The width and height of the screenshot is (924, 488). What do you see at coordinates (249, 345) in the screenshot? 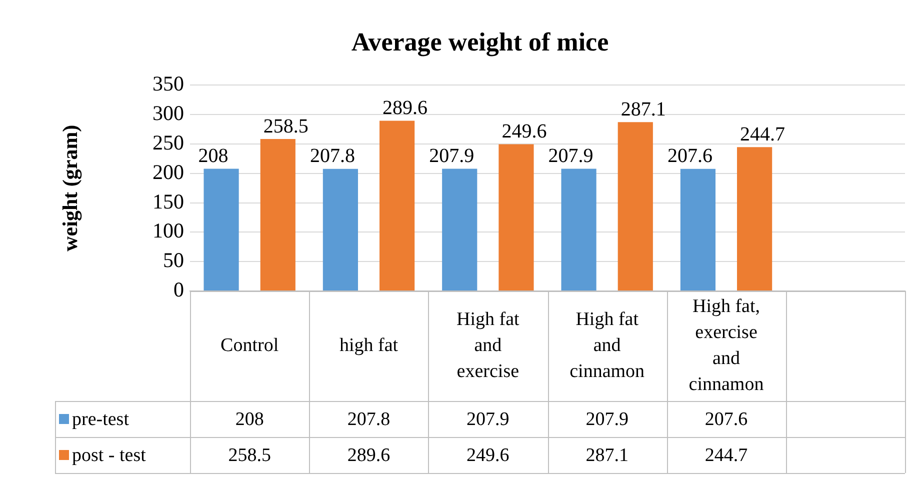
I see `x-tick-label: Control` at bounding box center [249, 345].